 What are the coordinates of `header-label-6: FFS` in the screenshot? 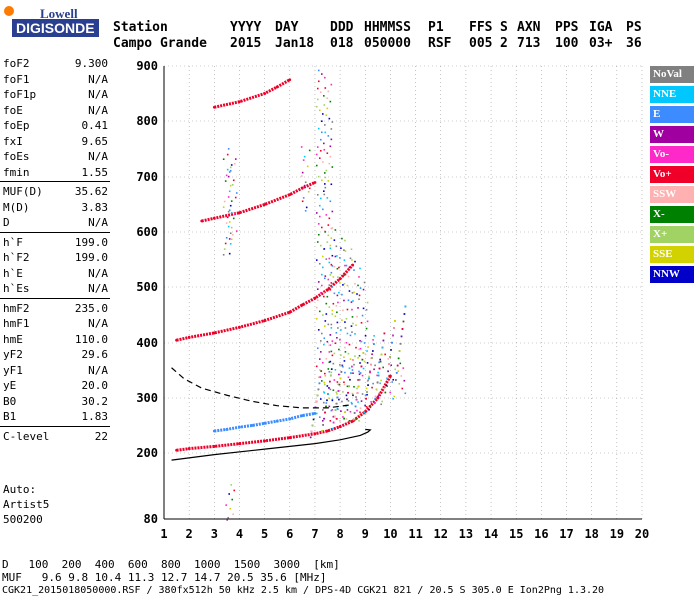 It's located at (481, 27).